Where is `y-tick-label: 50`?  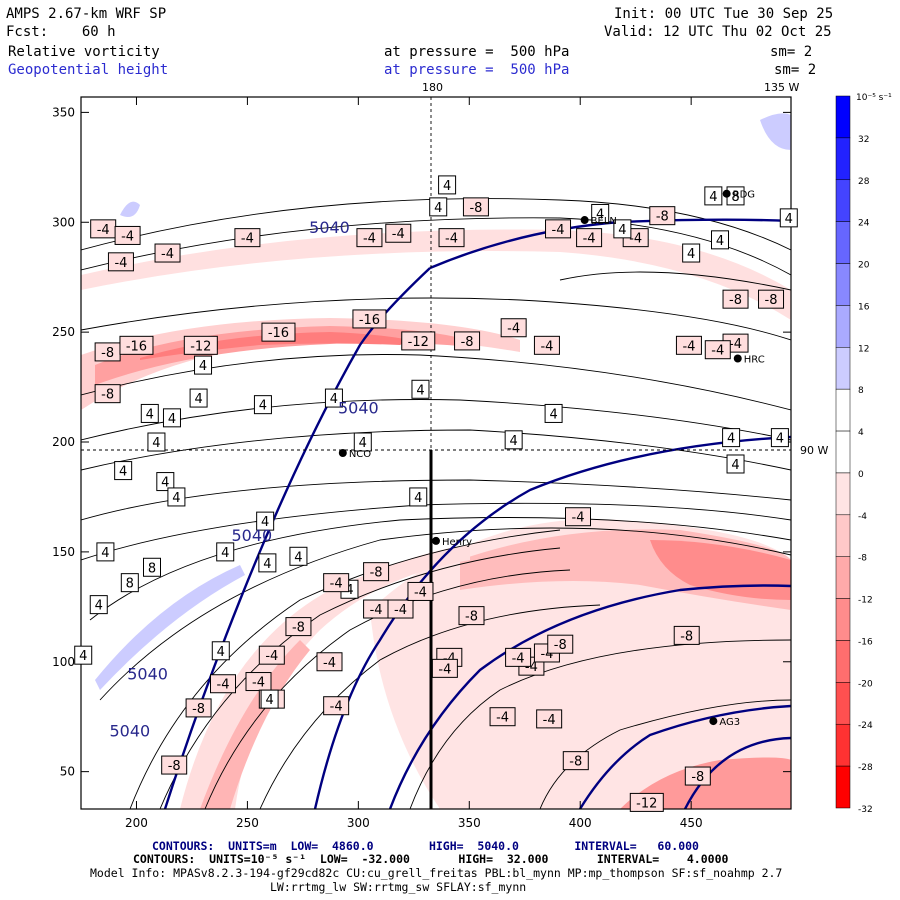
y-tick-label: 50 is located at coordinates (67, 772).